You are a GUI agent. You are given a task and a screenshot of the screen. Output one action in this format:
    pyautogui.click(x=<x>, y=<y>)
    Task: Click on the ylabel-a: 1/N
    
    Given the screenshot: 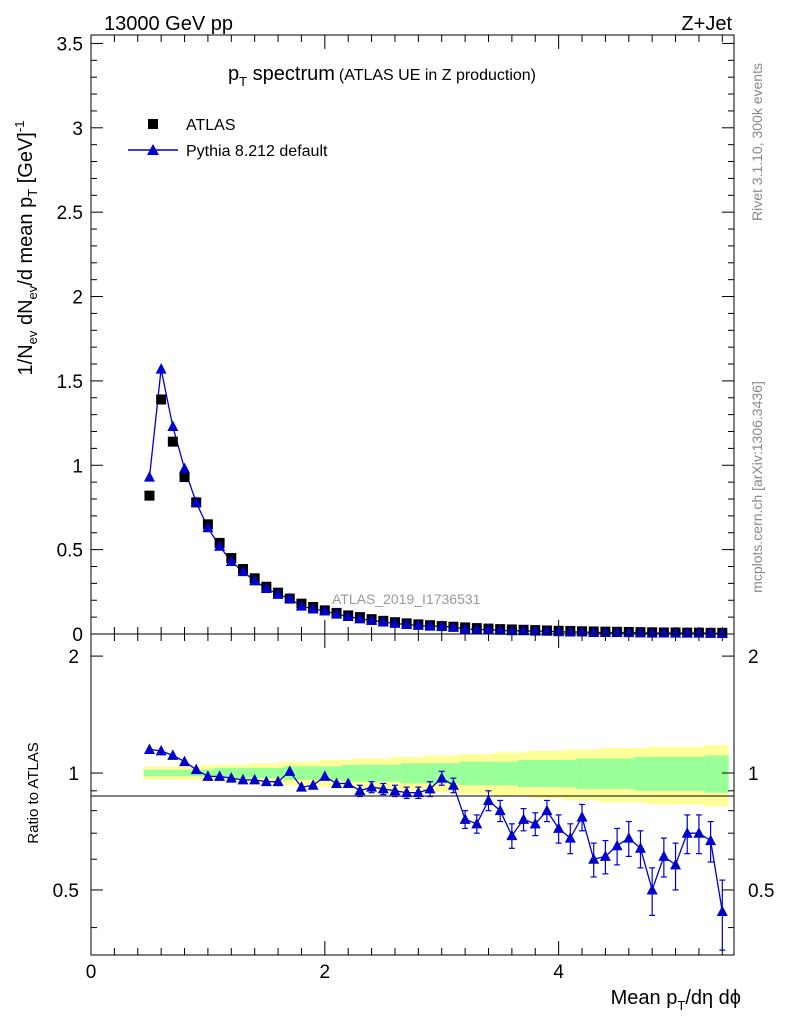 What is the action you would take?
    pyautogui.click(x=26, y=359)
    